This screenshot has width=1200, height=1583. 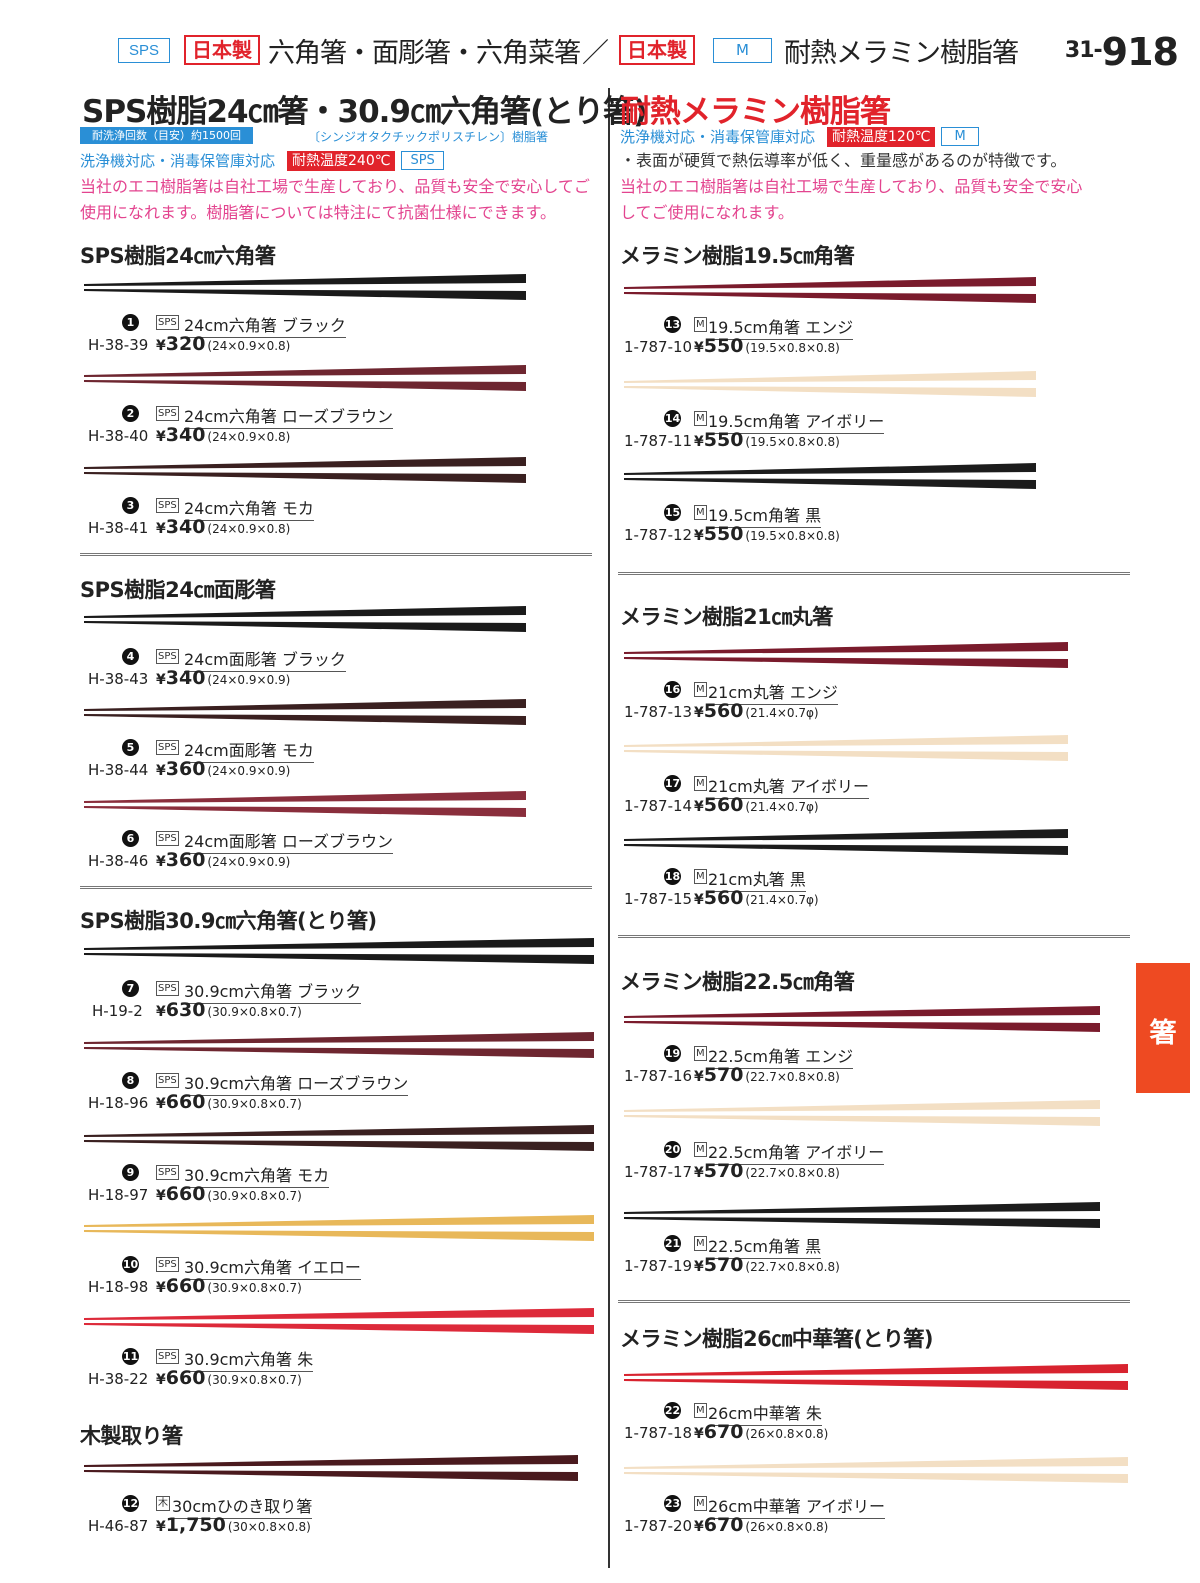 What do you see at coordinates (672, 1243) in the screenshot?
I see `item-number: 21` at bounding box center [672, 1243].